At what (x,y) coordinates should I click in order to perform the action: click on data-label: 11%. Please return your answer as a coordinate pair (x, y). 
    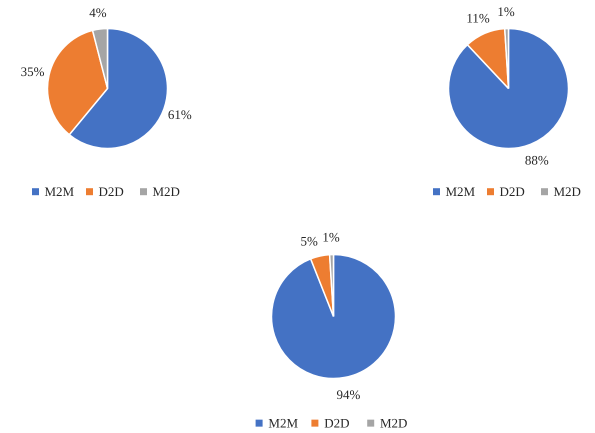
    Looking at the image, I should click on (478, 18).